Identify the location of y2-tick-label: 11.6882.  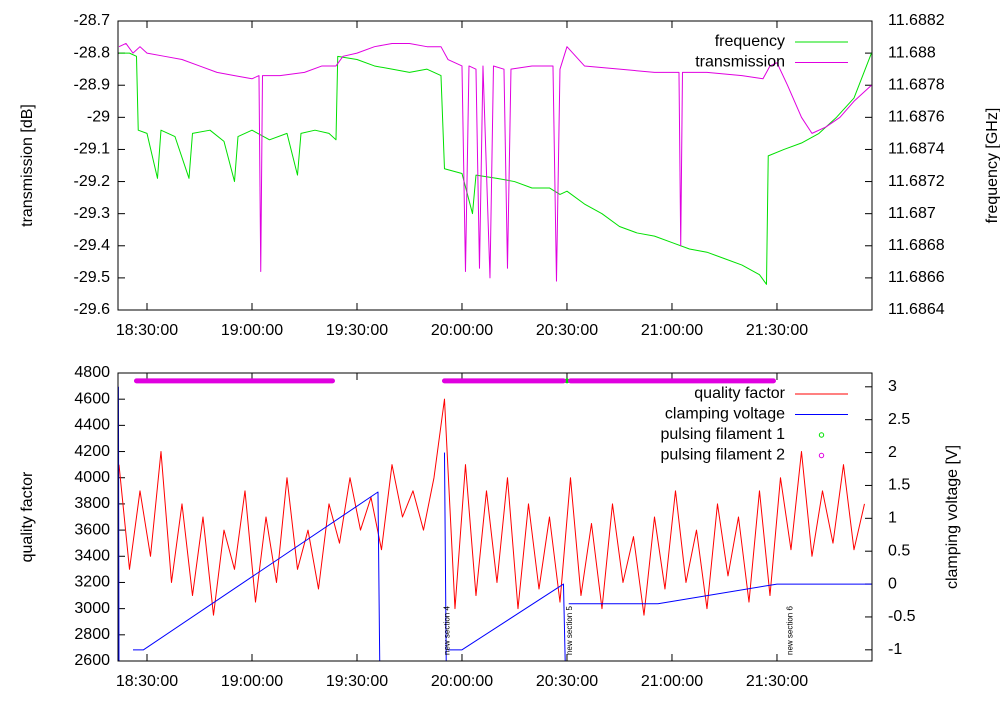
(916, 20).